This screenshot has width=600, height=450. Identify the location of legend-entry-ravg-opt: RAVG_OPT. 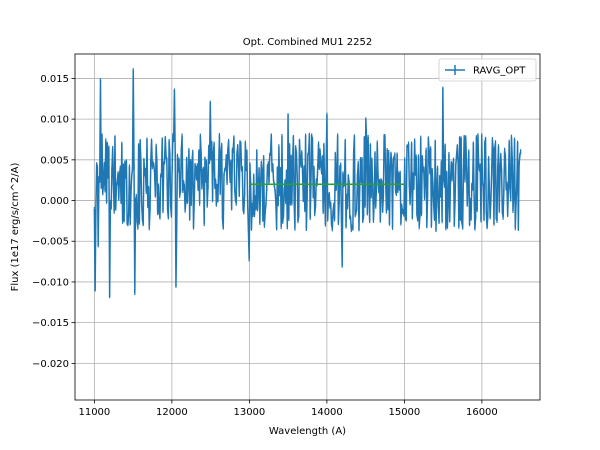
(499, 71).